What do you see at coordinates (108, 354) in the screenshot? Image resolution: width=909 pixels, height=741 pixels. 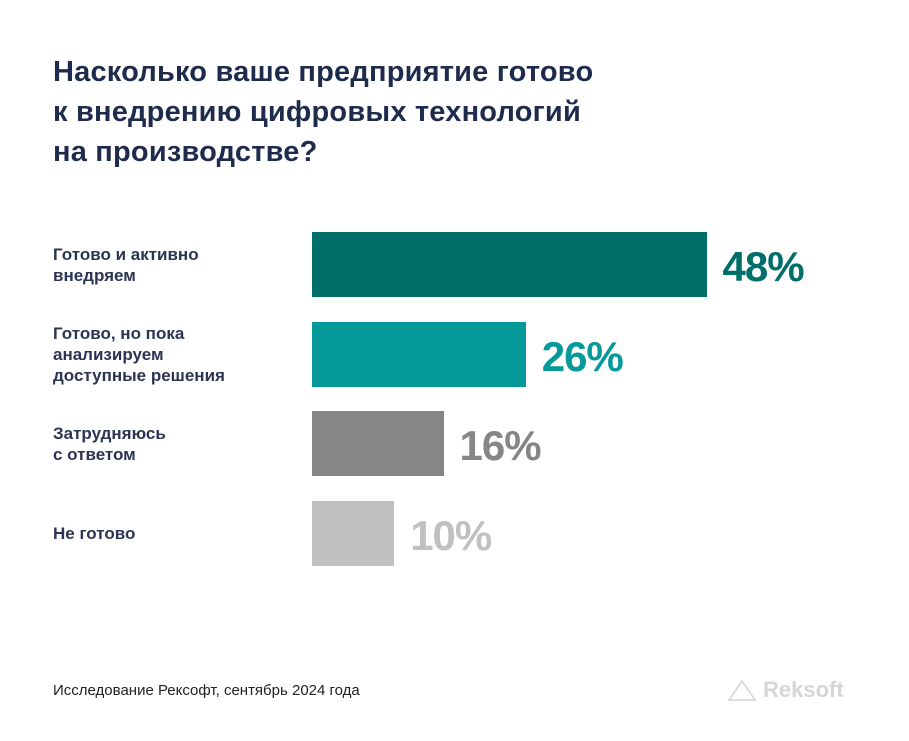 I see `category-label-line: анализируем` at bounding box center [108, 354].